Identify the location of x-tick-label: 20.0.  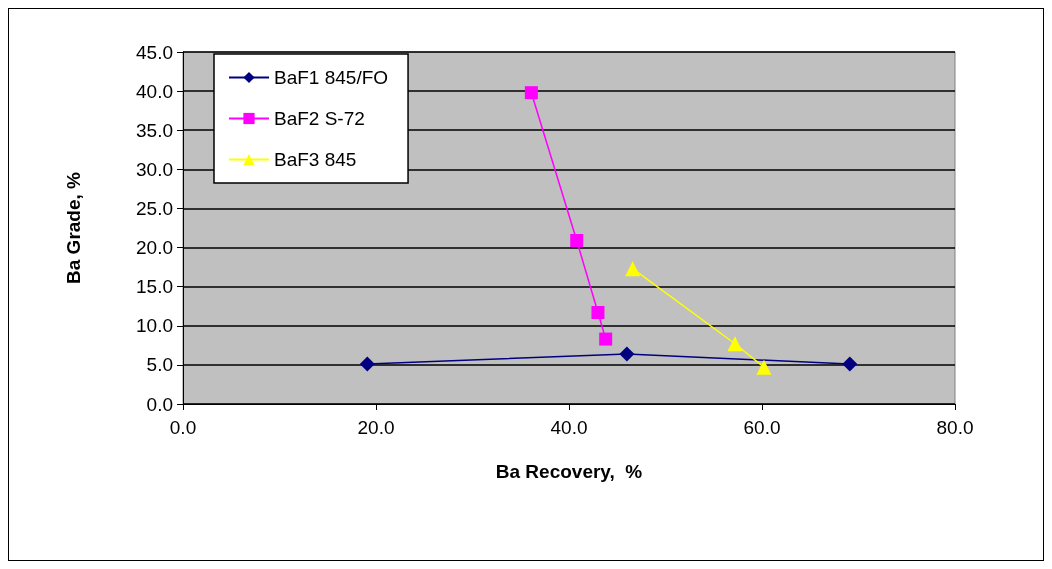
(376, 427).